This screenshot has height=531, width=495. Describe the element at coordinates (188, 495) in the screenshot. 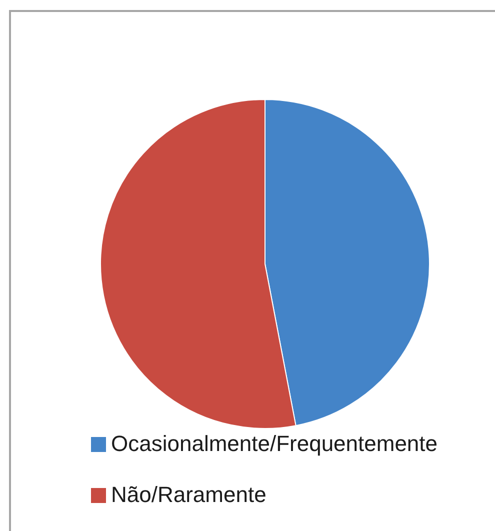

I see `legend-label: Não/Raramente` at that location.